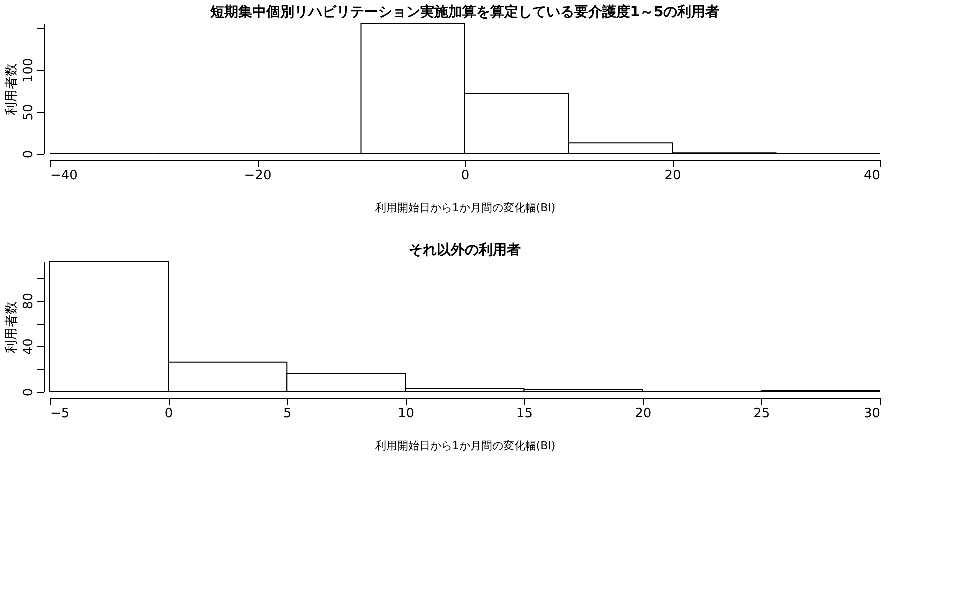  Describe the element at coordinates (29, 301) in the screenshot. I see `y-tick-label: 80` at that location.